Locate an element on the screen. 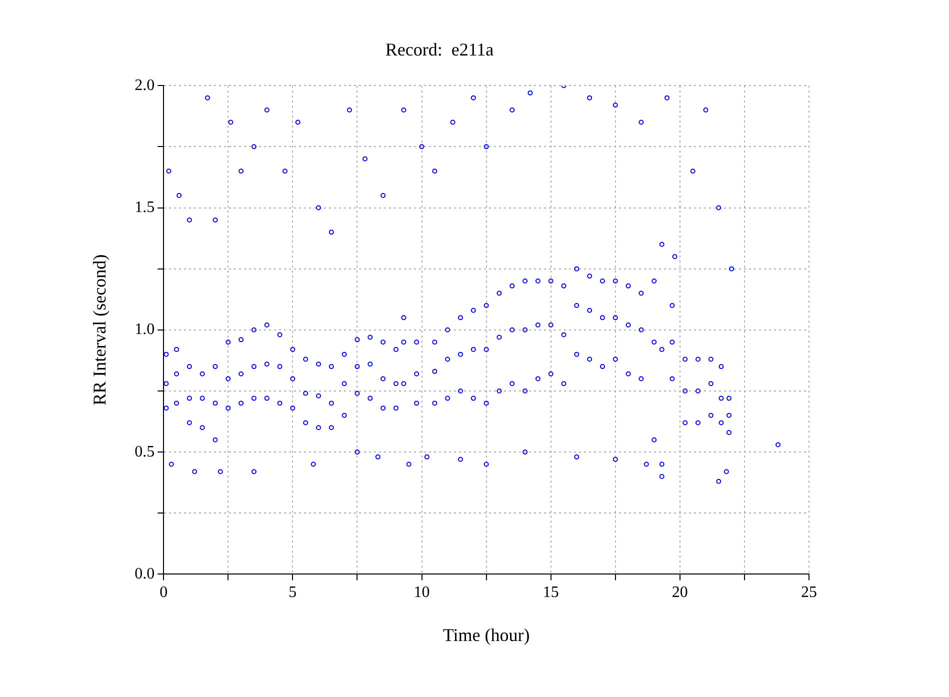 Image resolution: width=949 pixels, height=697 pixels. y-tick-label: 0.5 is located at coordinates (144, 451).